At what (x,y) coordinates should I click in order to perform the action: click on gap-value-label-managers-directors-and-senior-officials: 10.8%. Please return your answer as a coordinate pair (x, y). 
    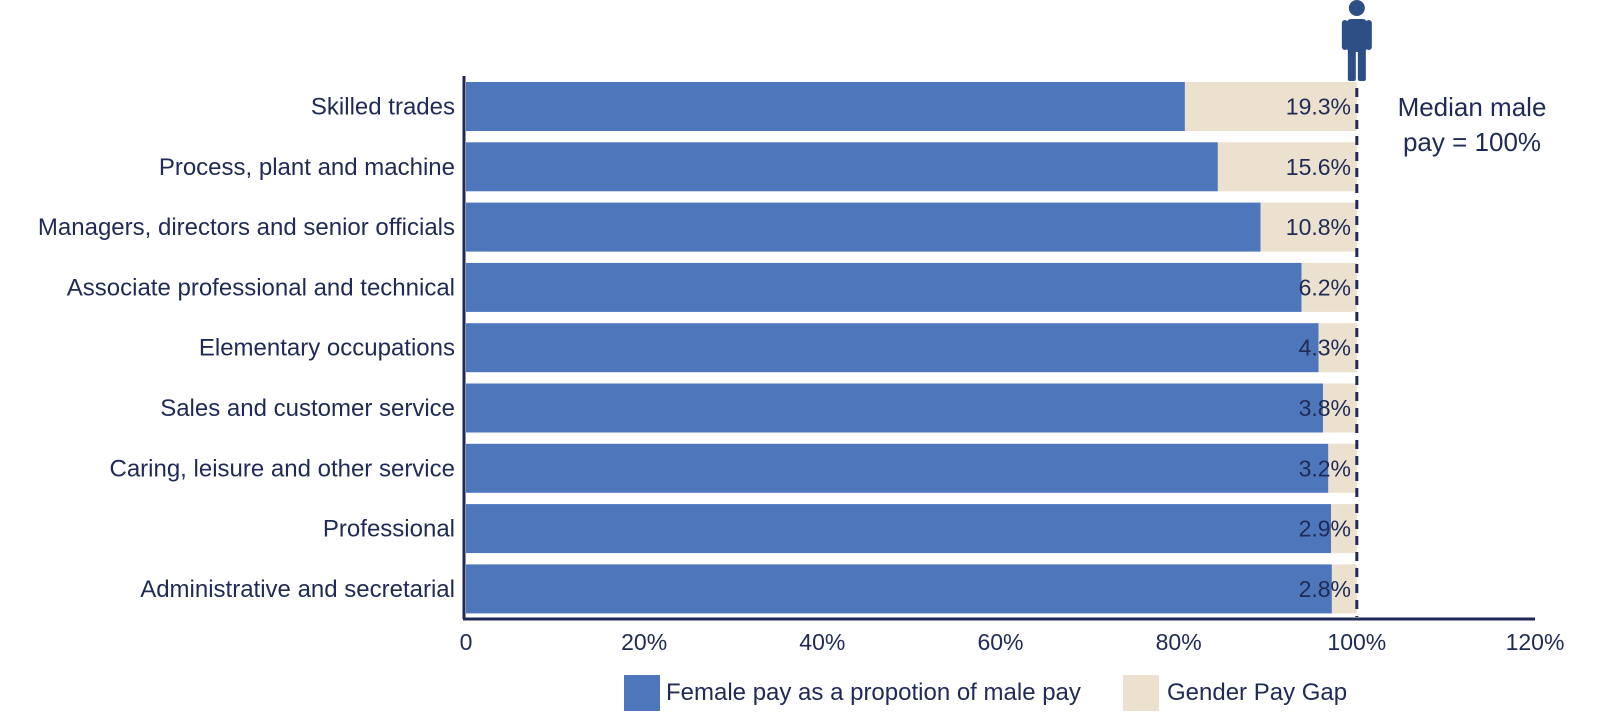
    Looking at the image, I should click on (1318, 227).